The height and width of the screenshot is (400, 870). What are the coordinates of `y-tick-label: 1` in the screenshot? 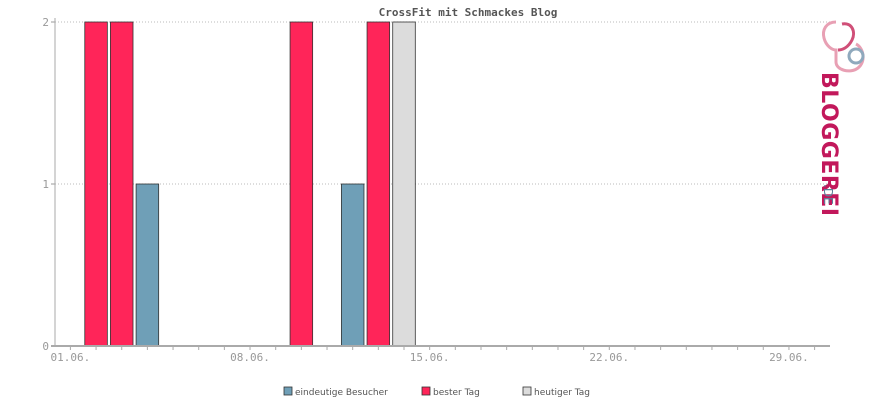 It's located at (45, 184).